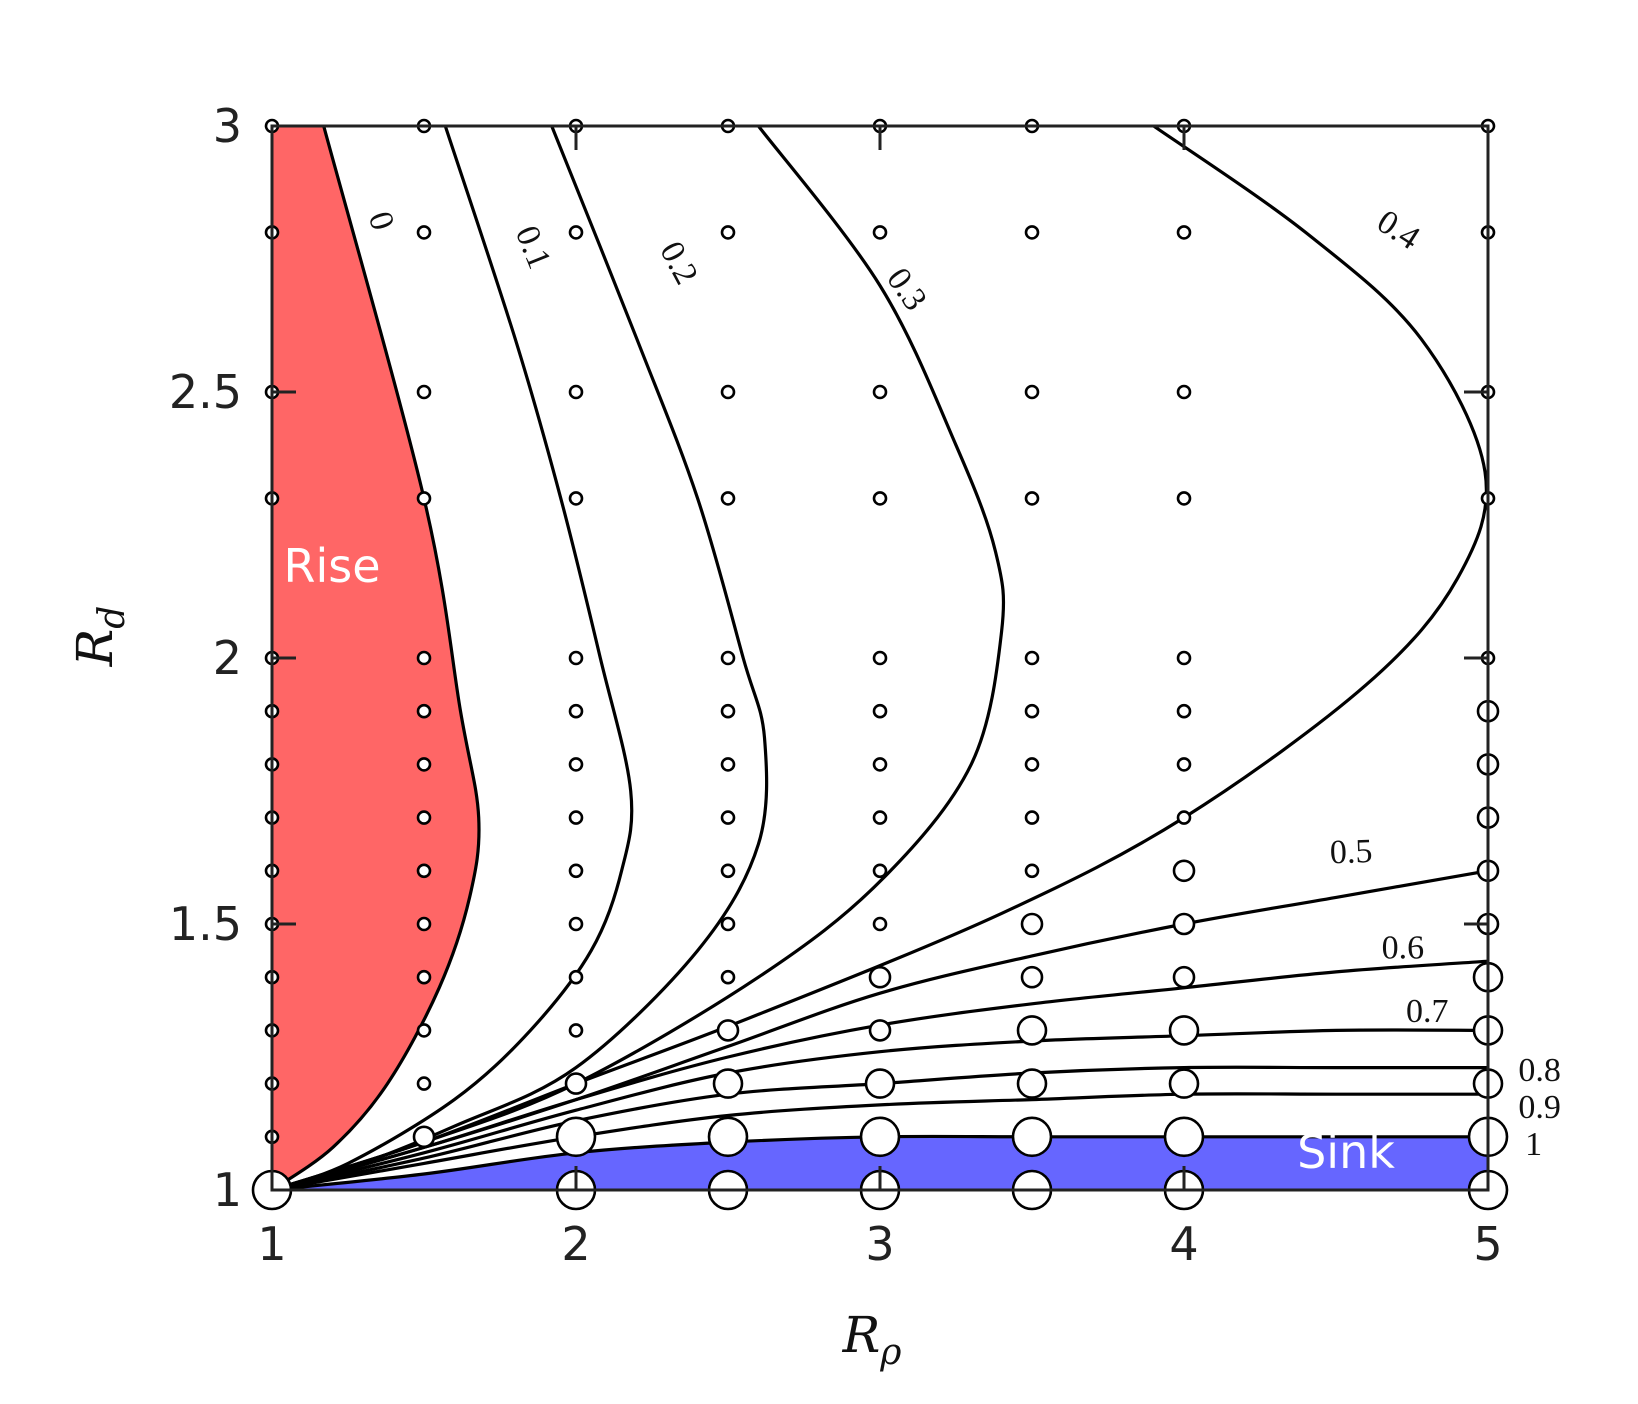 The image size is (1638, 1404). What do you see at coordinates (575, 1244) in the screenshot?
I see `x-tick-label: 2` at bounding box center [575, 1244].